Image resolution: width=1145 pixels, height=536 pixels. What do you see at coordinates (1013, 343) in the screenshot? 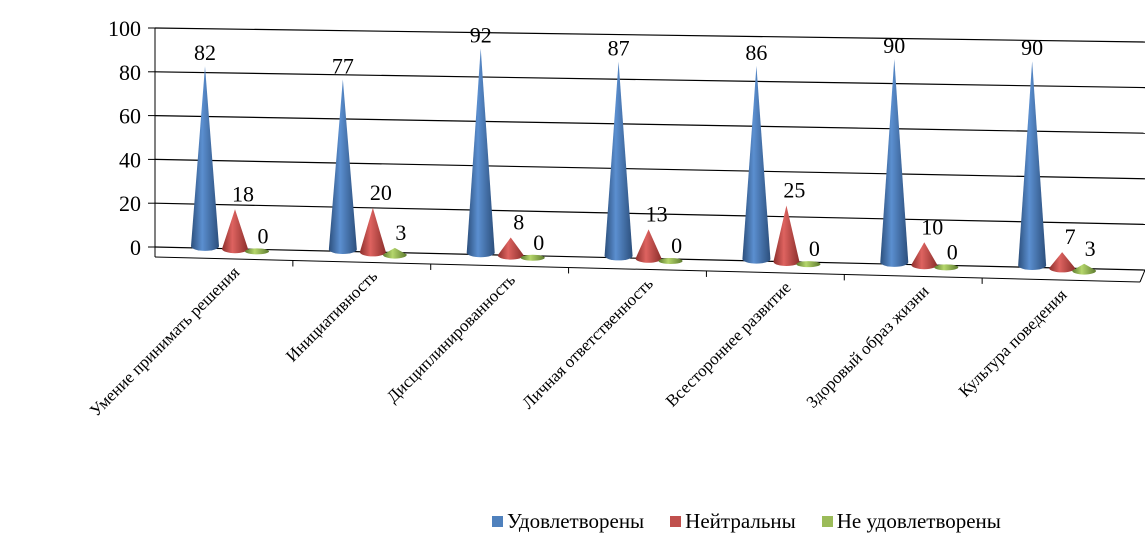
I see `x-category-label: Культура поведения` at bounding box center [1013, 343].